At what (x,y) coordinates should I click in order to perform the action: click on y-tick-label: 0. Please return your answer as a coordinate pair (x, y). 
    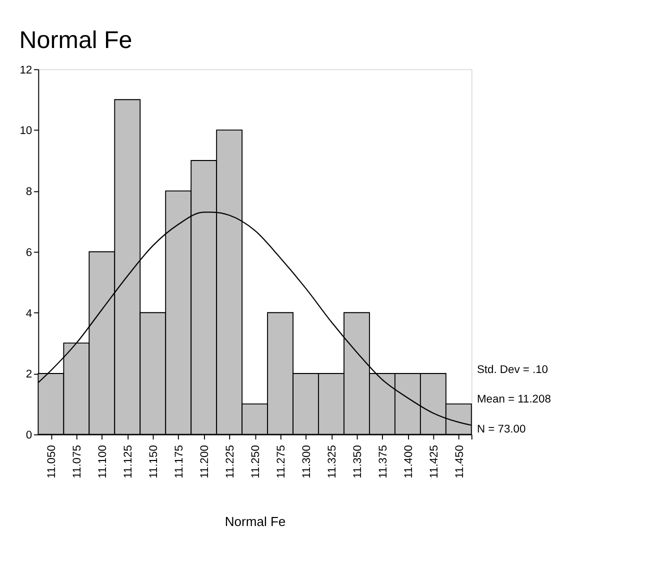
    Looking at the image, I should click on (29, 436).